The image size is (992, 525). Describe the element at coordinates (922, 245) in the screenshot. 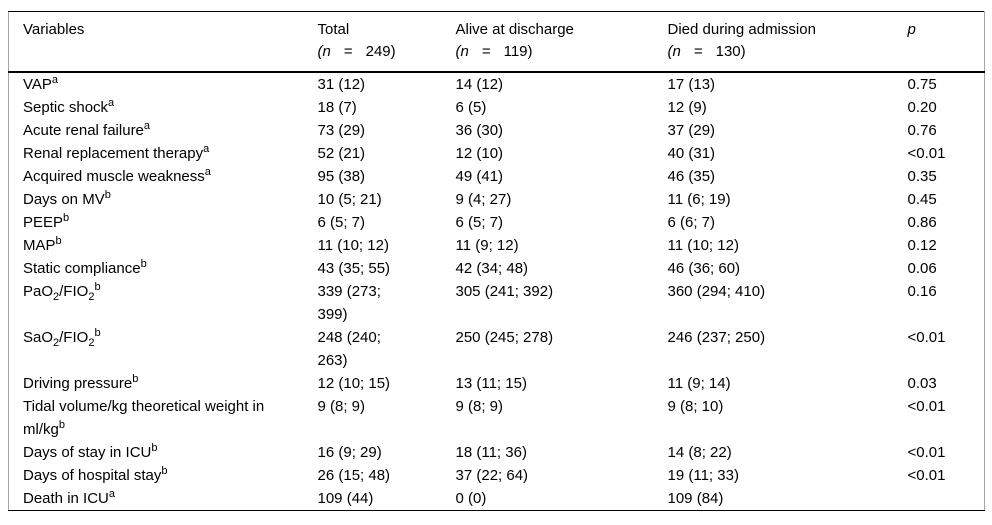

I see `cell-p-value: 0.12` at that location.